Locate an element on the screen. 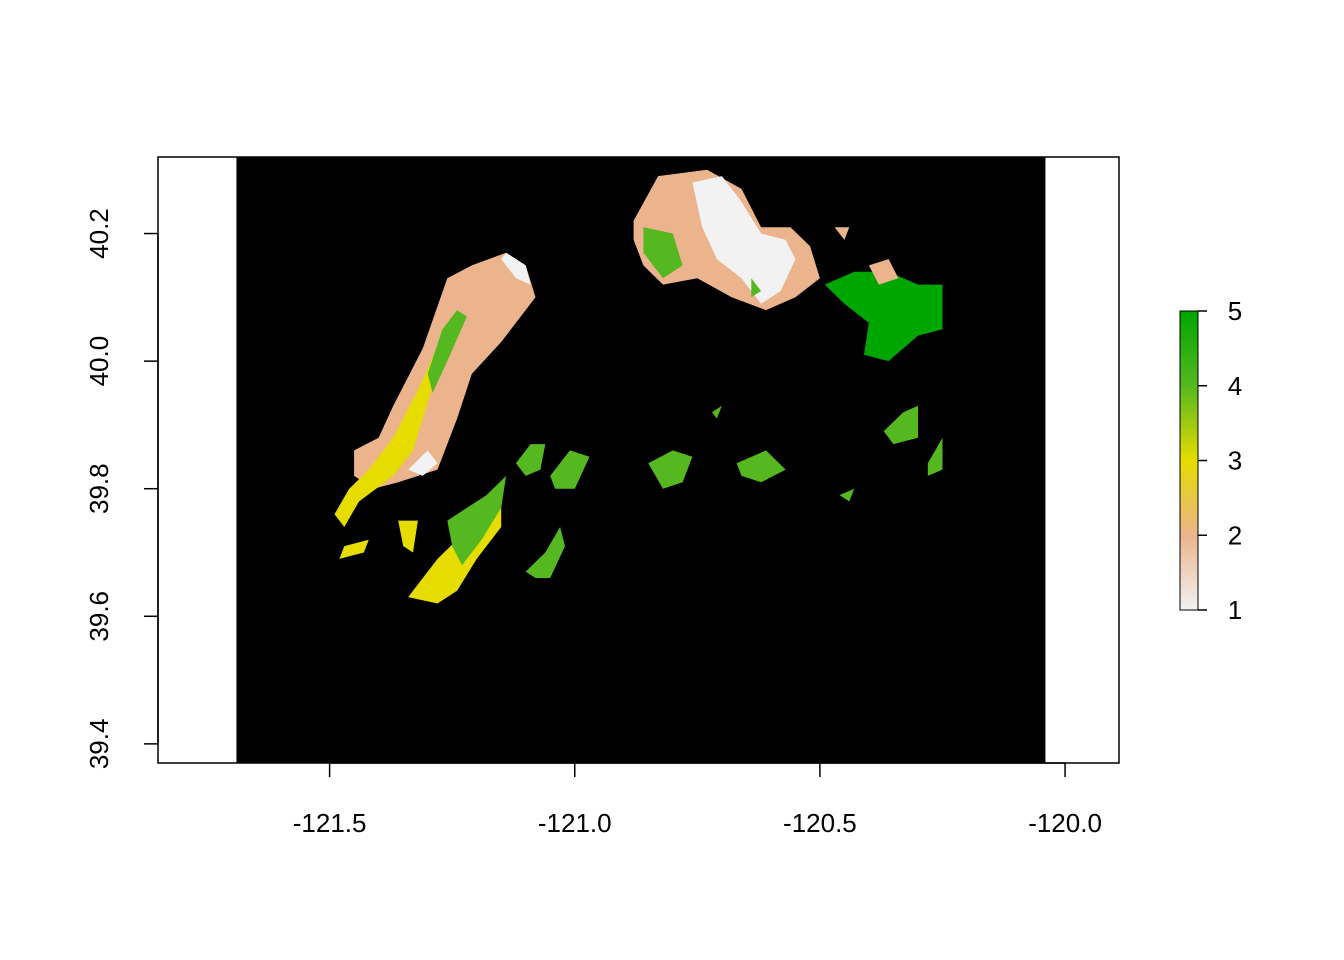  legend-tick-label: 1 is located at coordinates (1235, 610).